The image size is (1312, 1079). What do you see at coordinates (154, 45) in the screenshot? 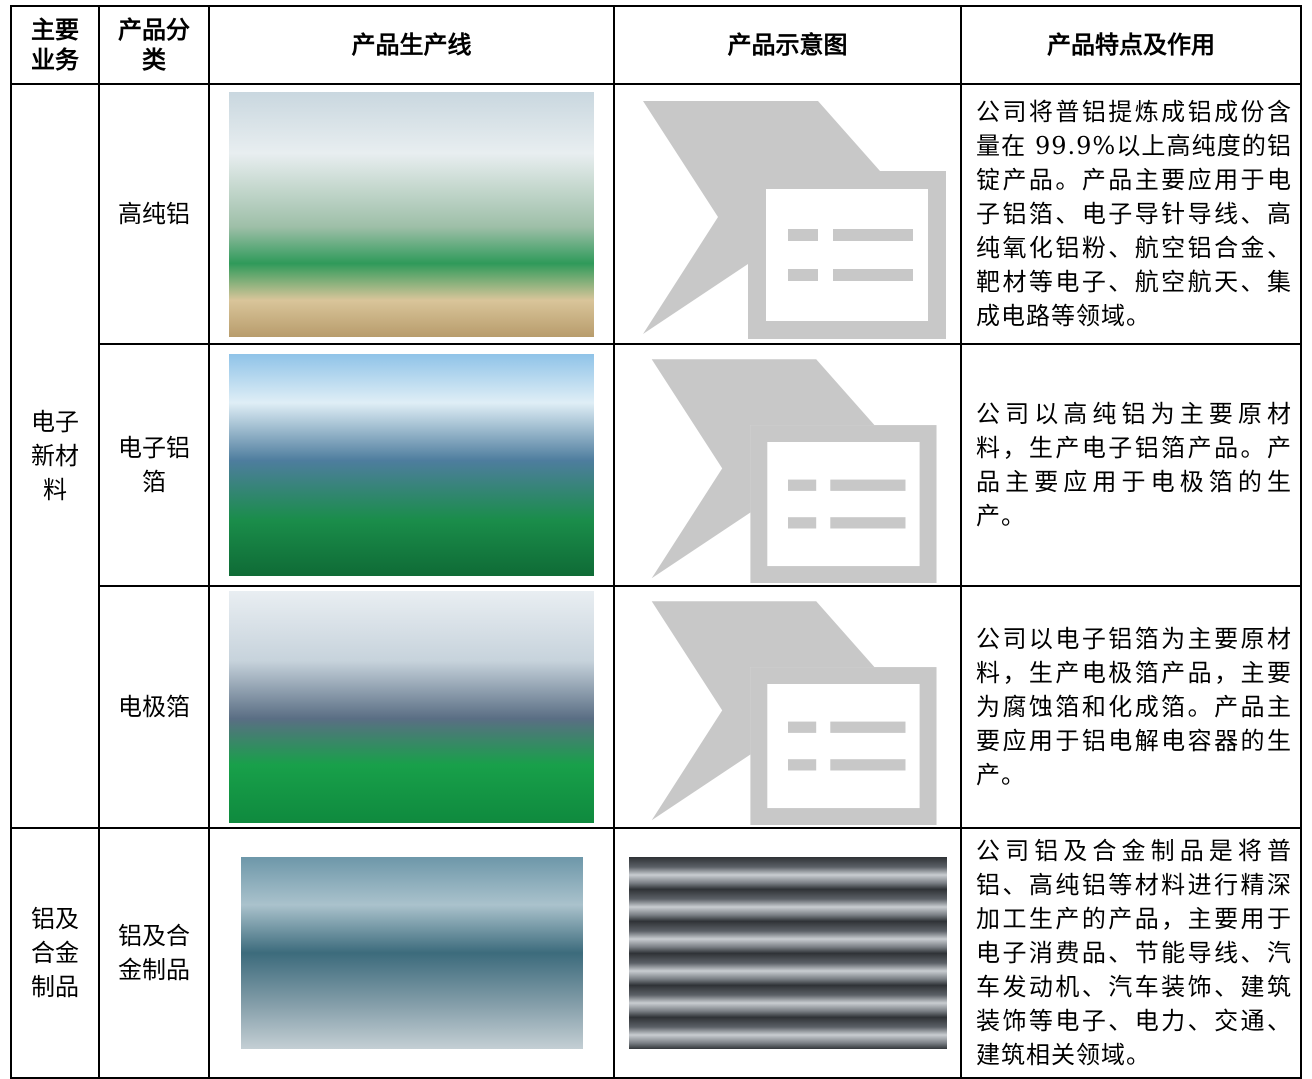
I see `header-cell: 产品分类` at bounding box center [154, 45].